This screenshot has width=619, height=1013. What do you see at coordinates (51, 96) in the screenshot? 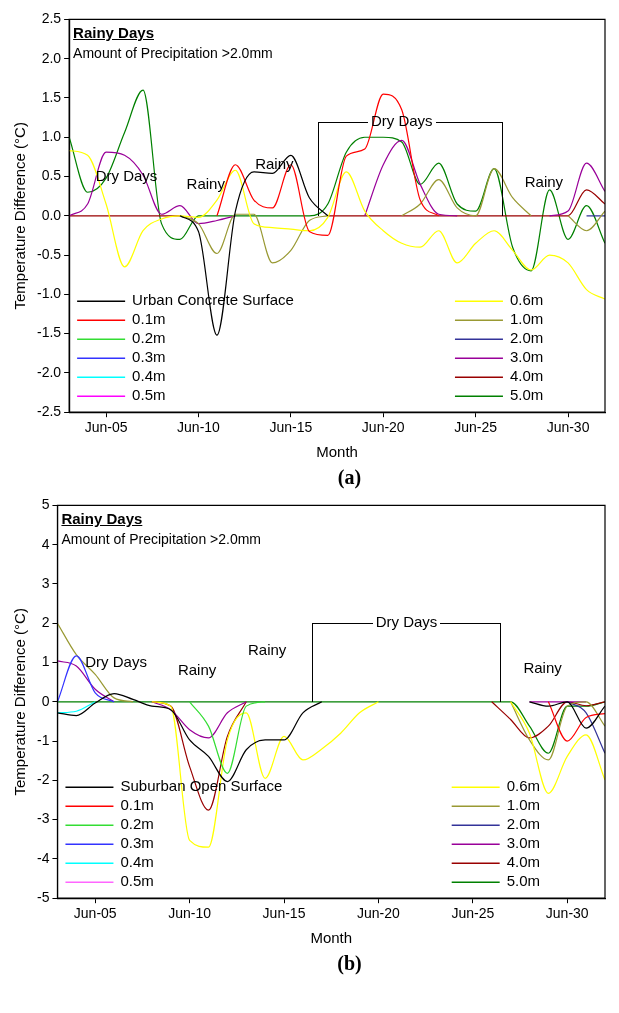
I see `y-tick-label: 1.5` at bounding box center [51, 96].